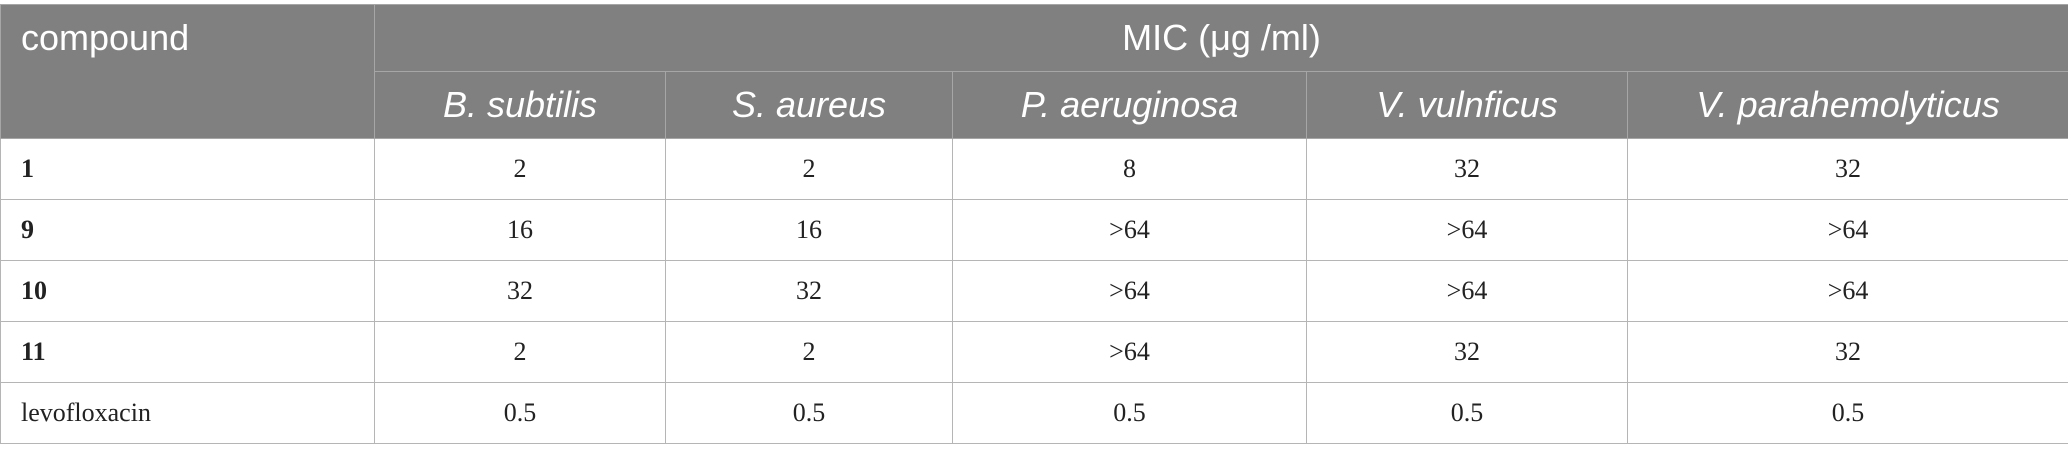 The width and height of the screenshot is (2068, 466). I want to click on species-header-v-parahemolyticus: V. parahemolyticus, so click(1847, 105).